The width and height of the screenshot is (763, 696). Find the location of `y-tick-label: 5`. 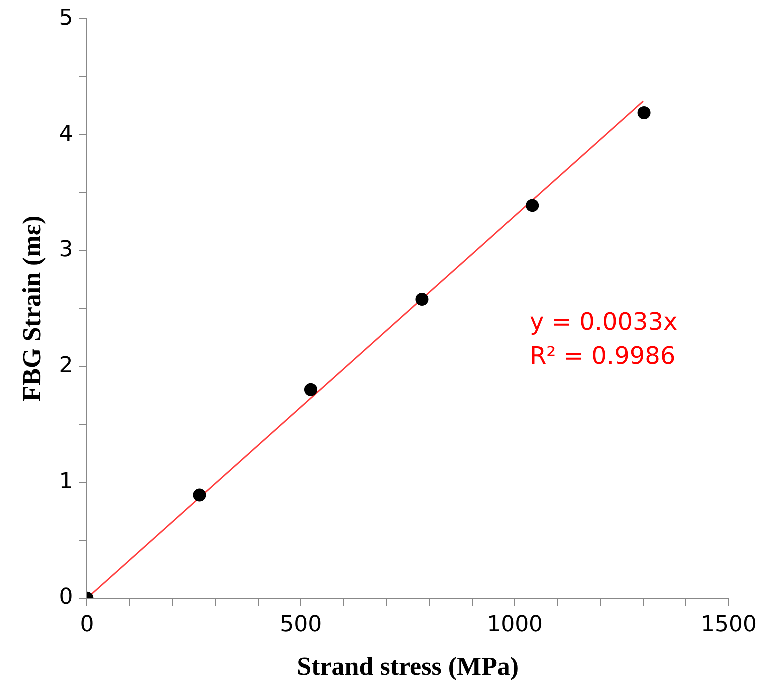

y-tick-label: 5 is located at coordinates (66, 18).